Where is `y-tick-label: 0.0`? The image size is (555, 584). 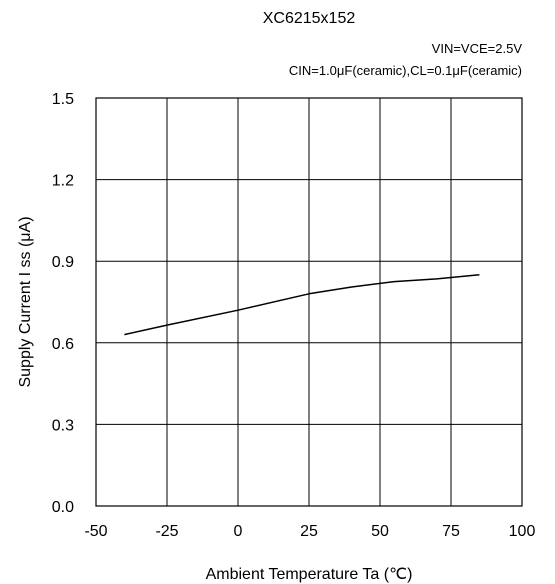 y-tick-label: 0.0 is located at coordinates (63, 507).